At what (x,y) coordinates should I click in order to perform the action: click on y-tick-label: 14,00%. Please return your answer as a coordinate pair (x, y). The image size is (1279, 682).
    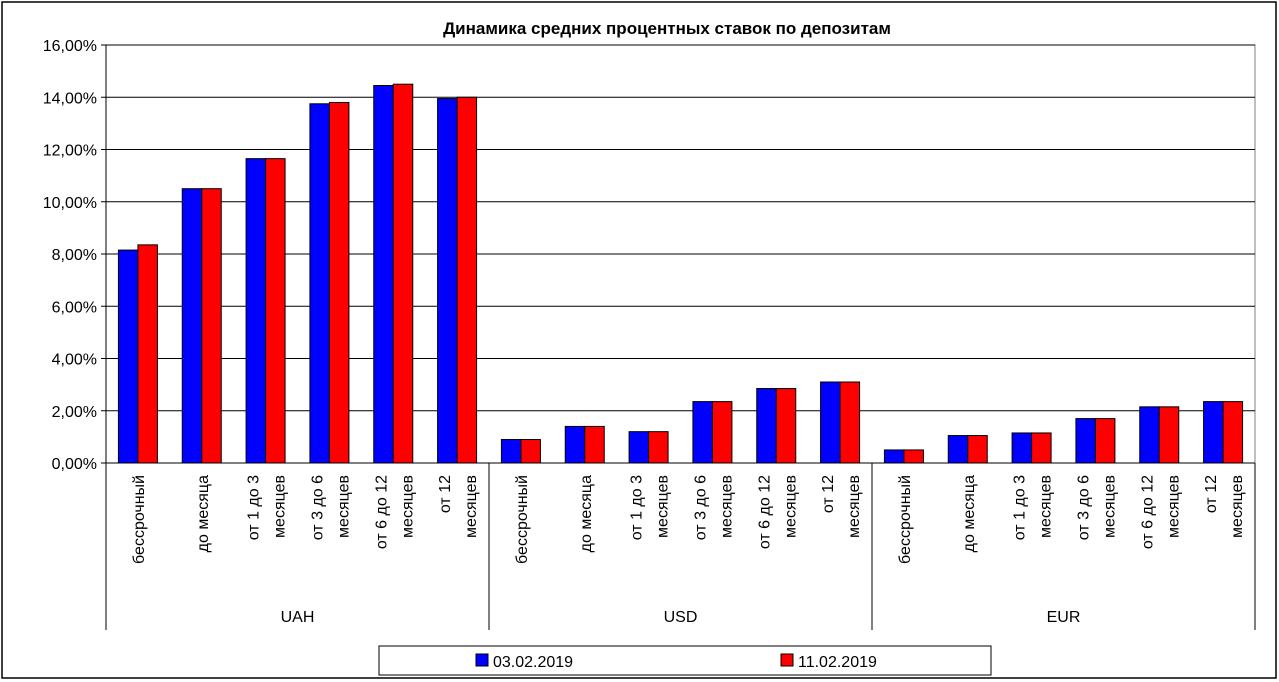
    Looking at the image, I should click on (70, 98).